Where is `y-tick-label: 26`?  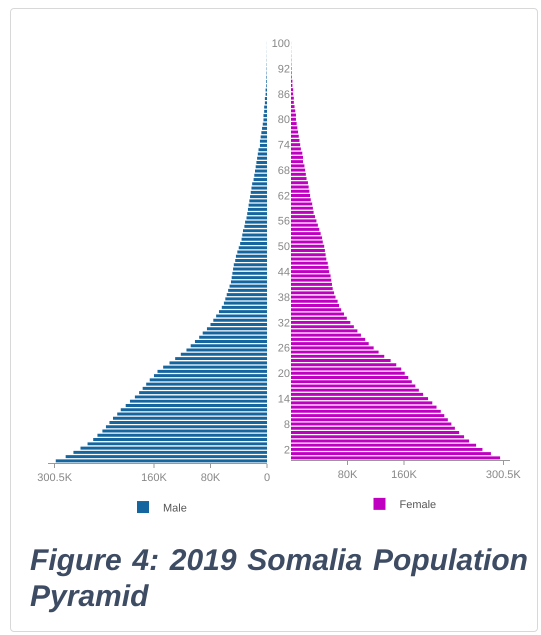 y-tick-label: 26 is located at coordinates (284, 348).